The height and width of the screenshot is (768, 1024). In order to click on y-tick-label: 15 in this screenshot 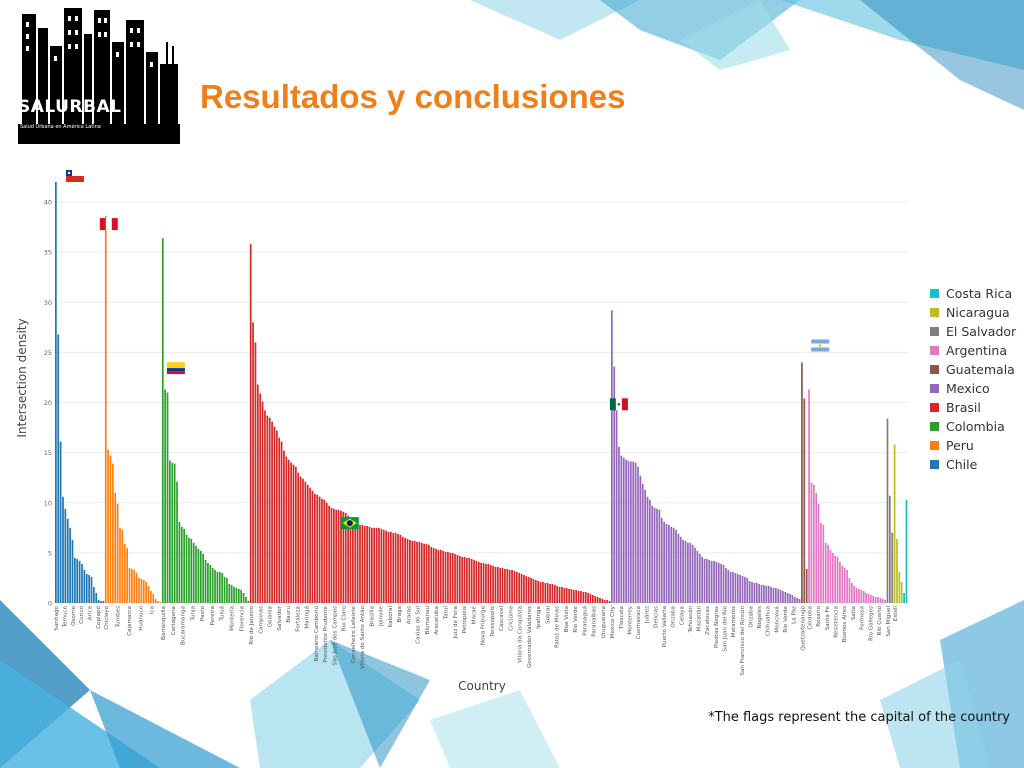, I will do `click(48, 453)`.